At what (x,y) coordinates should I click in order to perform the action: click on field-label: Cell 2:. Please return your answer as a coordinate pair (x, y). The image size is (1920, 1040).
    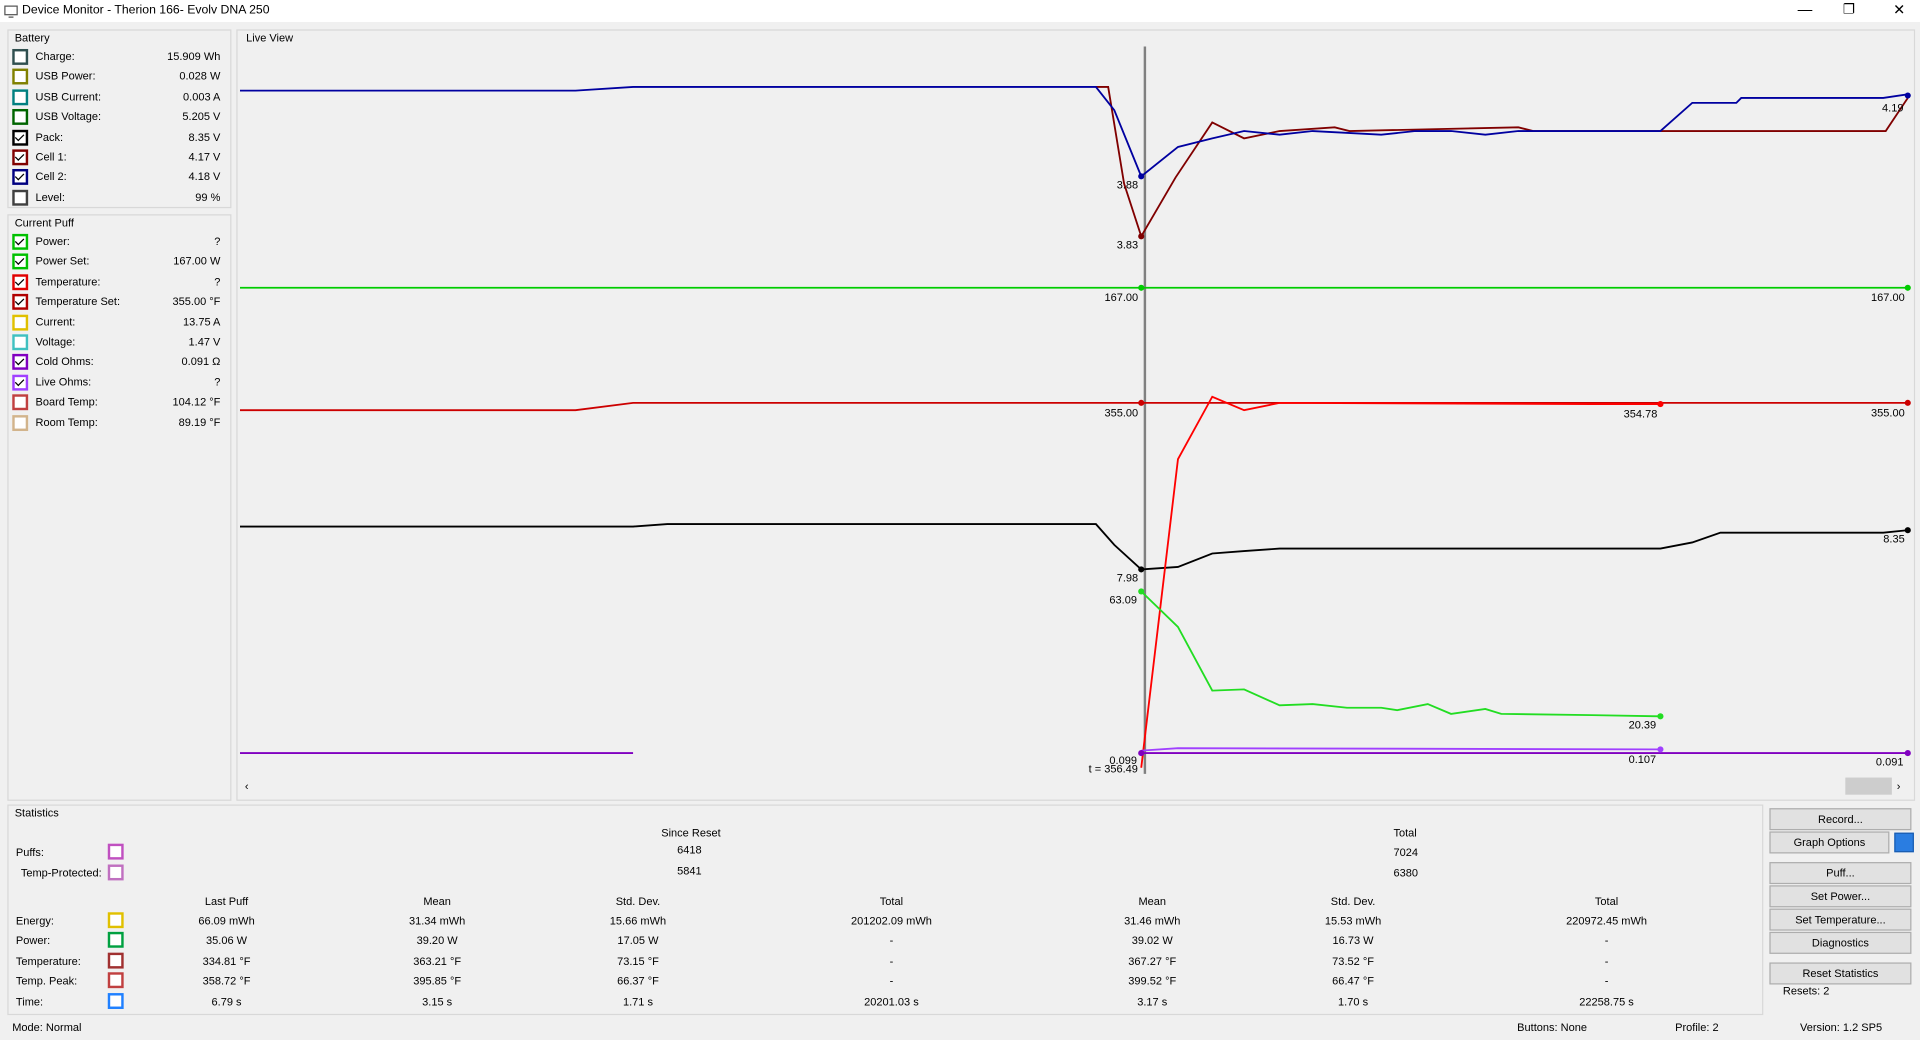
    Looking at the image, I should click on (51, 176).